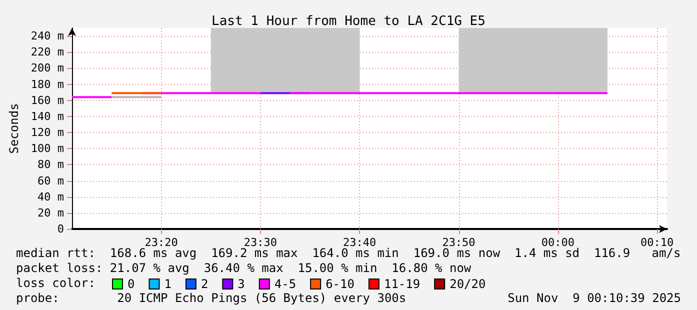 Image resolution: width=697 pixels, height=310 pixels. What do you see at coordinates (47, 52) in the screenshot?
I see `y-tick-label: 220 m` at bounding box center [47, 52].